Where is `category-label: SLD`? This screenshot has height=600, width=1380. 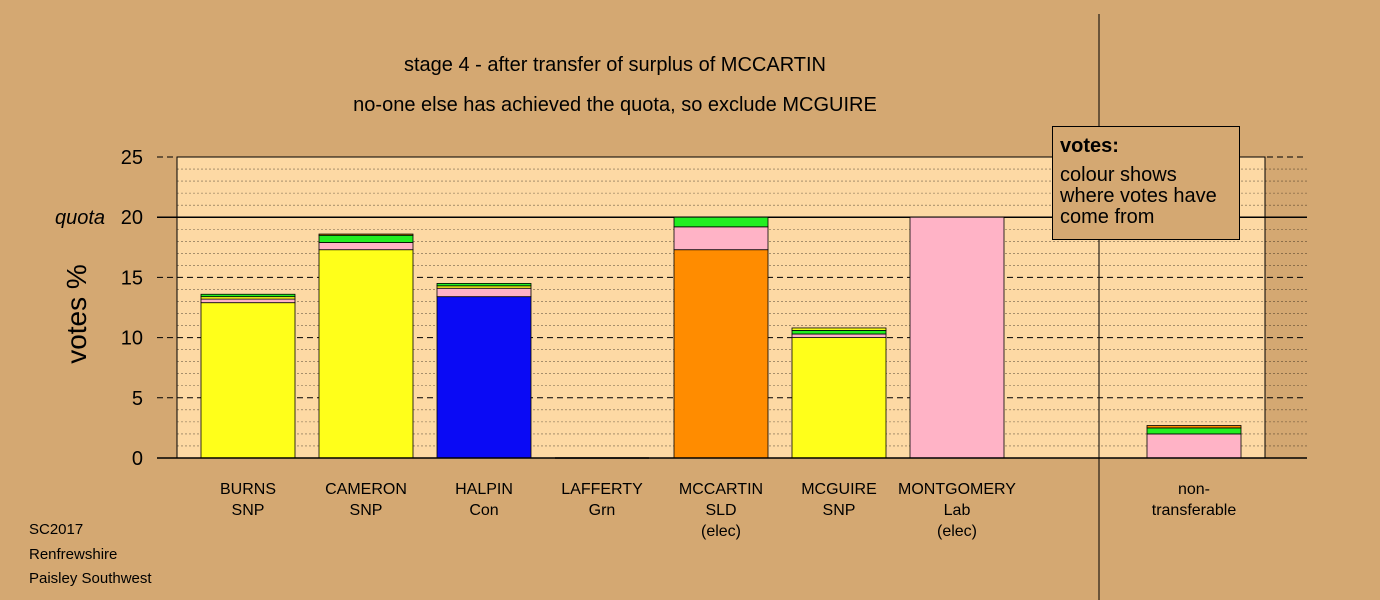 category-label: SLD is located at coordinates (720, 510).